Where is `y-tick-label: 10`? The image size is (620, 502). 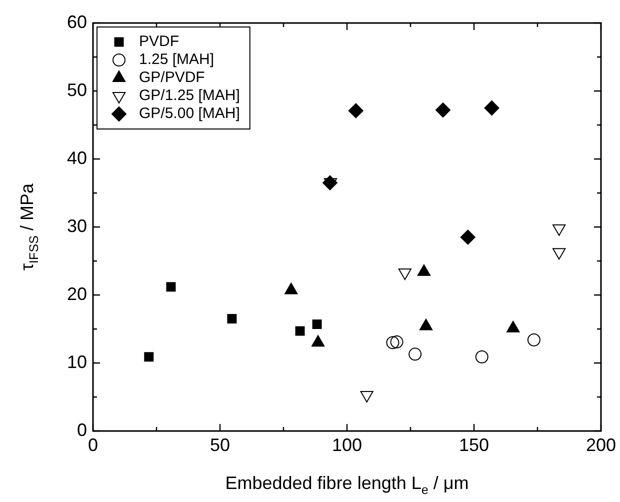
y-tick-label: 10 is located at coordinates (76, 362).